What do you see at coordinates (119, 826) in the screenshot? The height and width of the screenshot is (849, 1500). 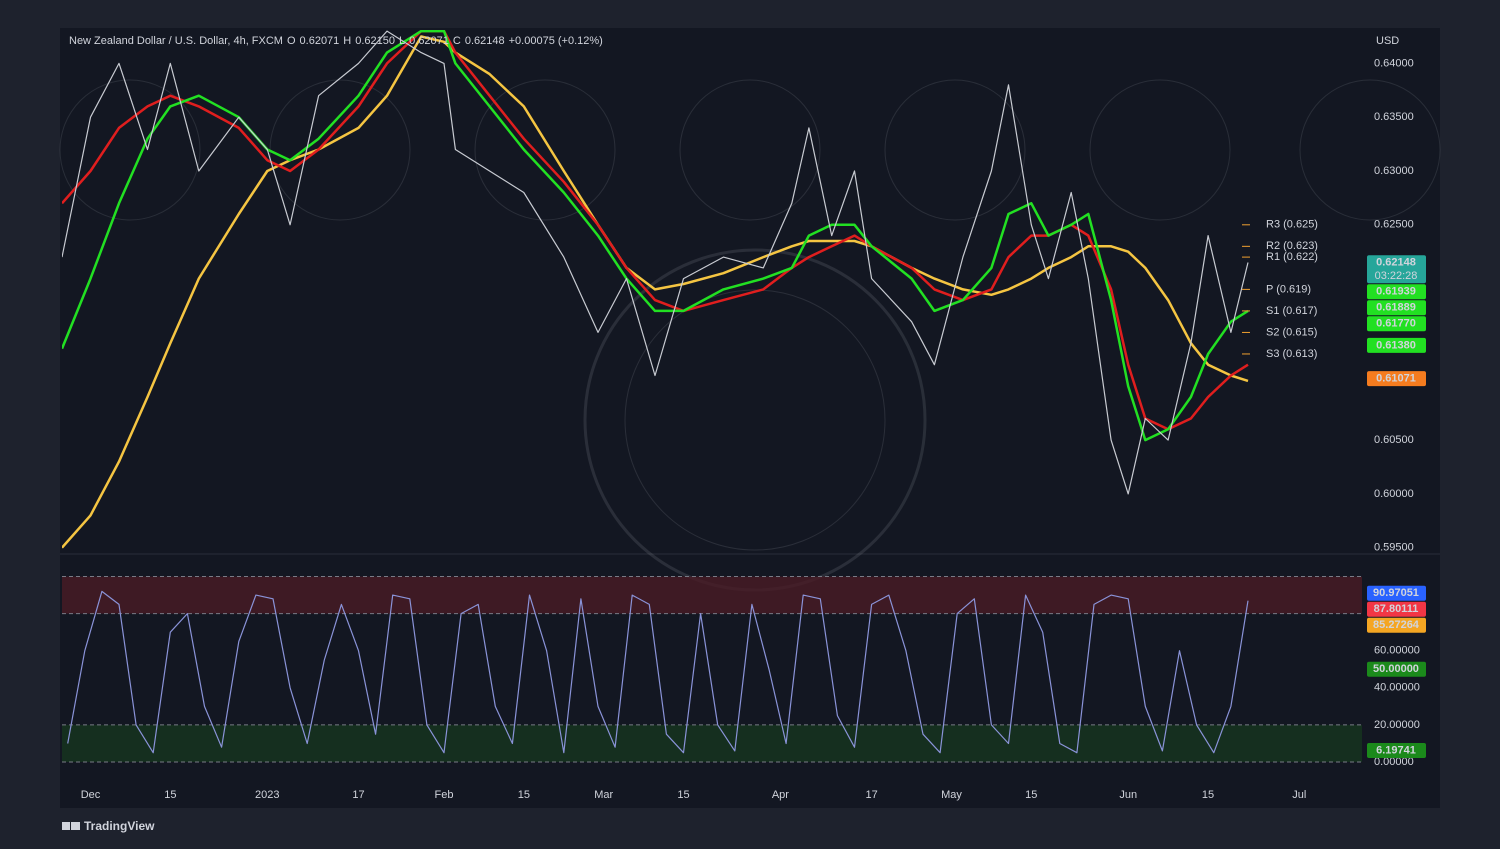 I see `logo-text: TradingView` at bounding box center [119, 826].